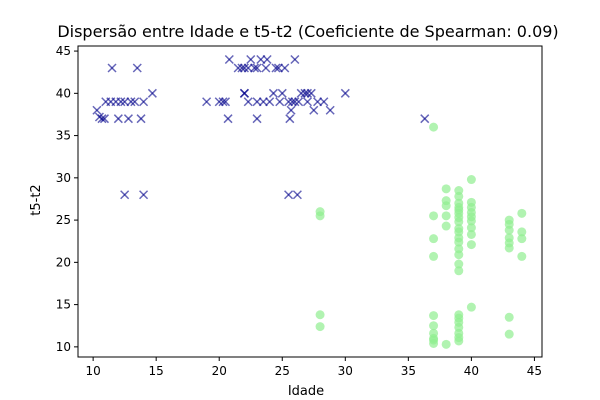  What do you see at coordinates (63, 262) in the screenshot?
I see `y-tick-label: 20` at bounding box center [63, 262].